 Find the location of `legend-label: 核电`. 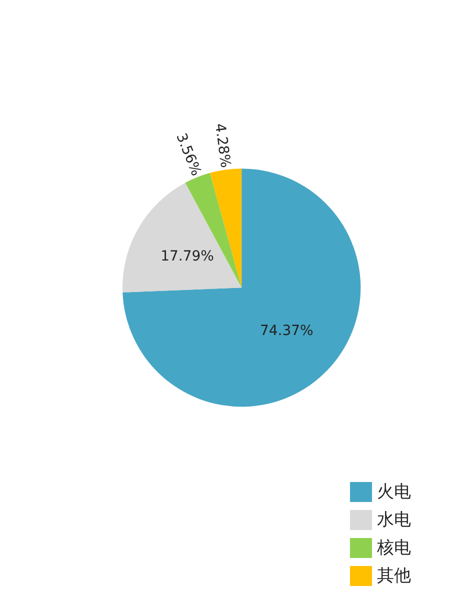

legend-label: 核电 is located at coordinates (393, 548).